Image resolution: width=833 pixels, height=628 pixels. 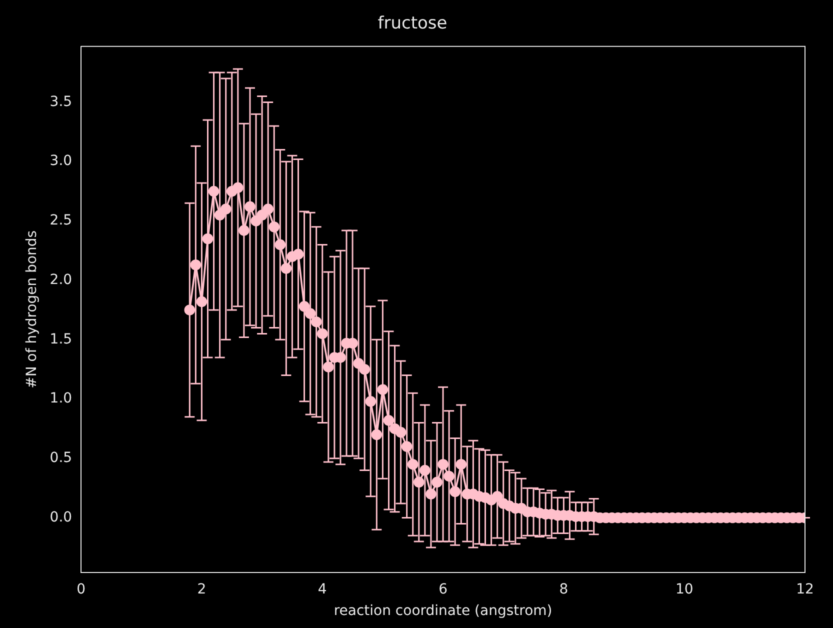 What do you see at coordinates (413, 24) in the screenshot?
I see `chart-title: fructose` at bounding box center [413, 24].